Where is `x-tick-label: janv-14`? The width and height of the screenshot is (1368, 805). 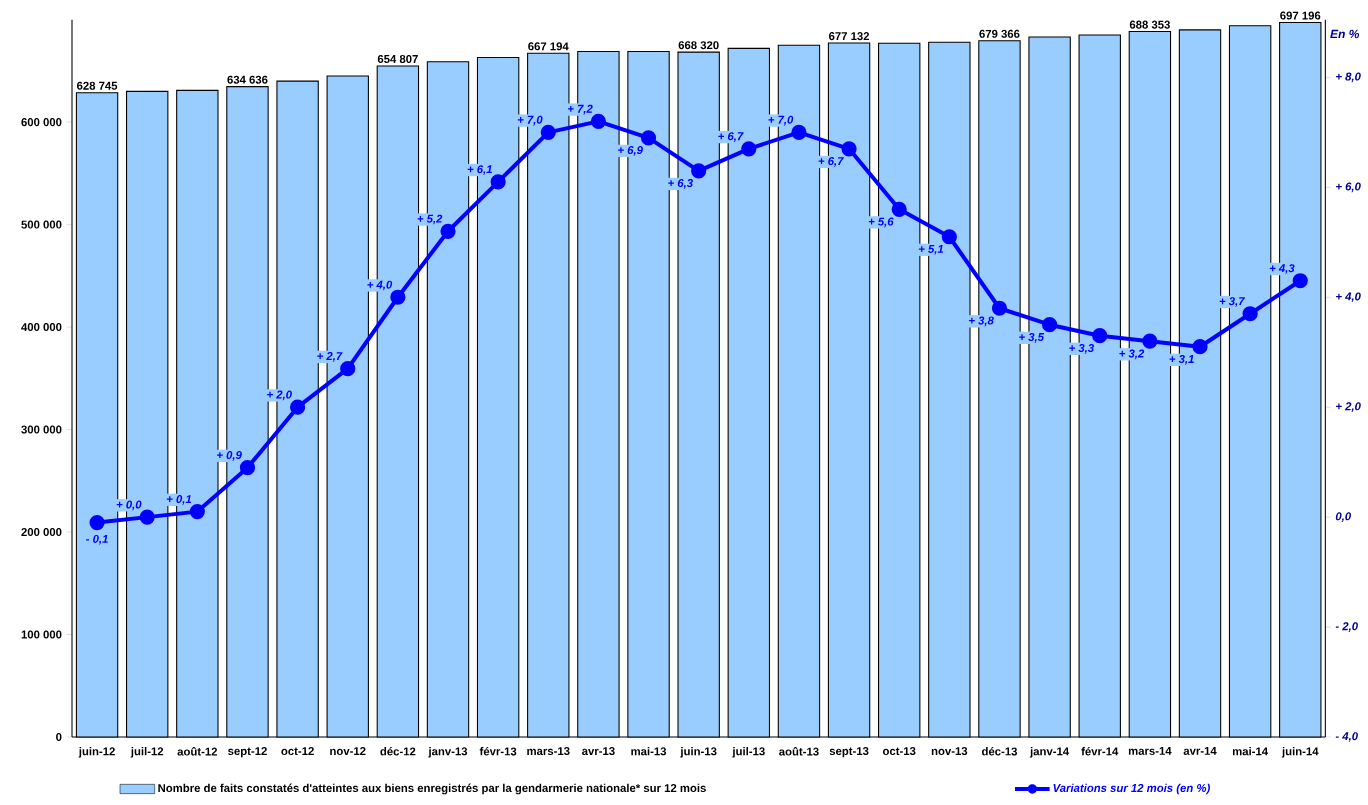
x-tick-label: janv-14 is located at coordinates (1049, 752).